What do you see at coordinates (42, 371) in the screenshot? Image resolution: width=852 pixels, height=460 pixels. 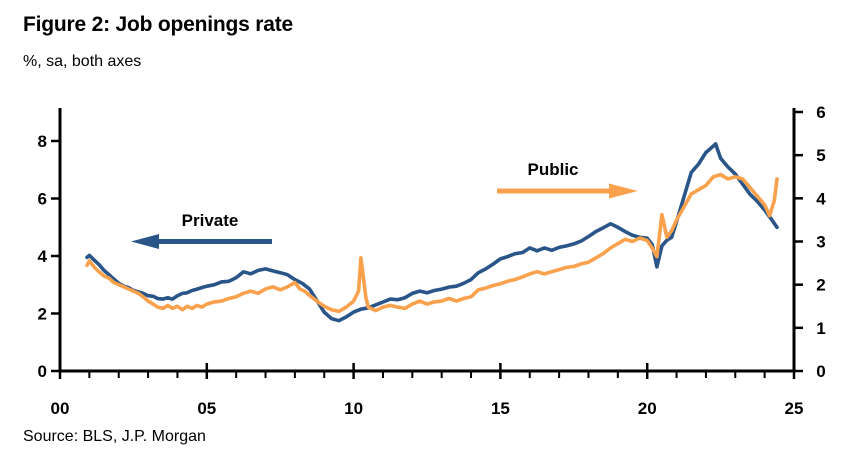 I see `left-axis-tick-label: 0` at bounding box center [42, 371].